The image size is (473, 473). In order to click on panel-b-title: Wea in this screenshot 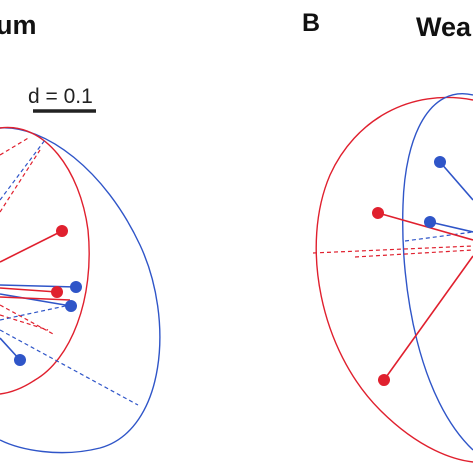, I will do `click(444, 27)`.